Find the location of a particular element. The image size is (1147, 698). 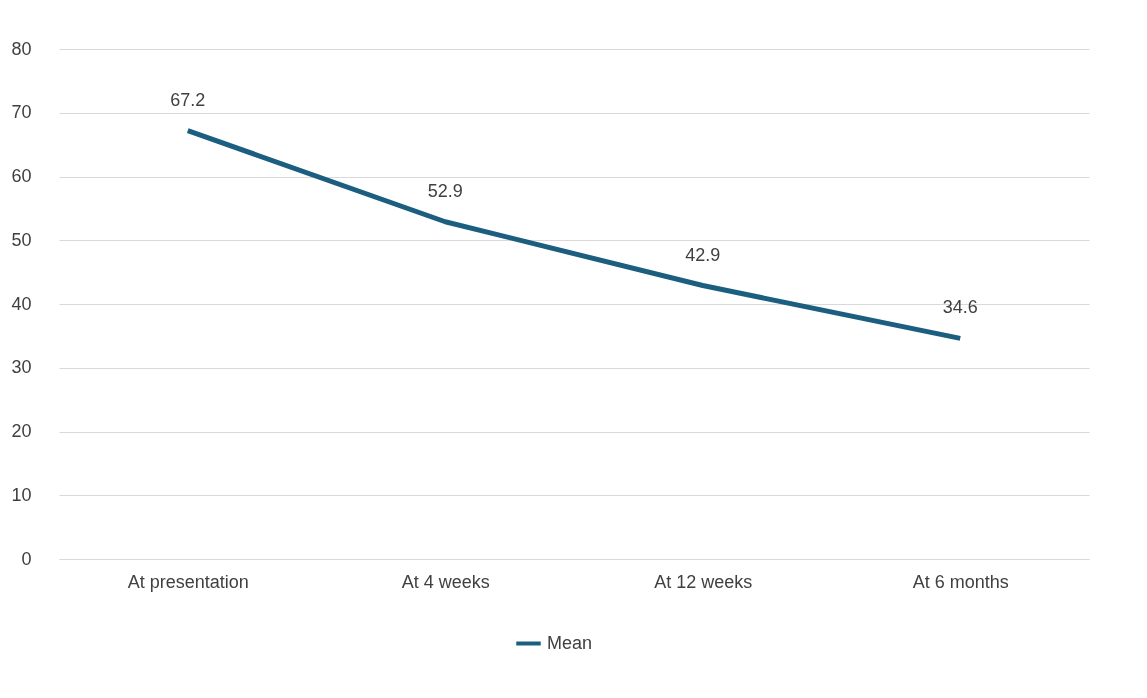

y-tick-label: 10 is located at coordinates (21, 494).